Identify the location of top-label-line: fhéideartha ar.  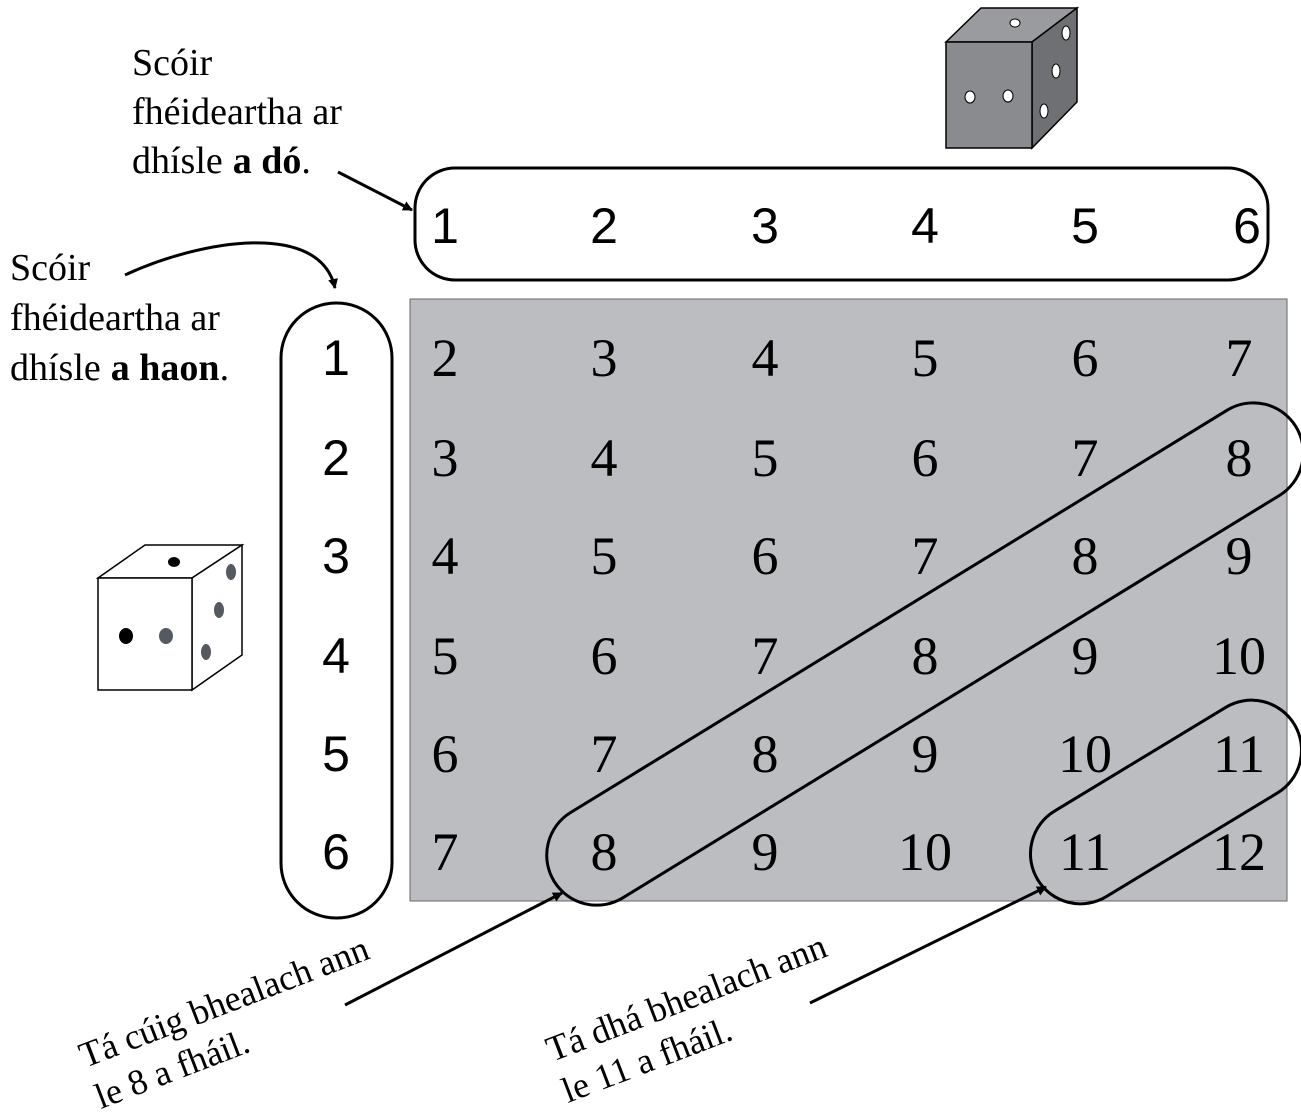
(237, 112).